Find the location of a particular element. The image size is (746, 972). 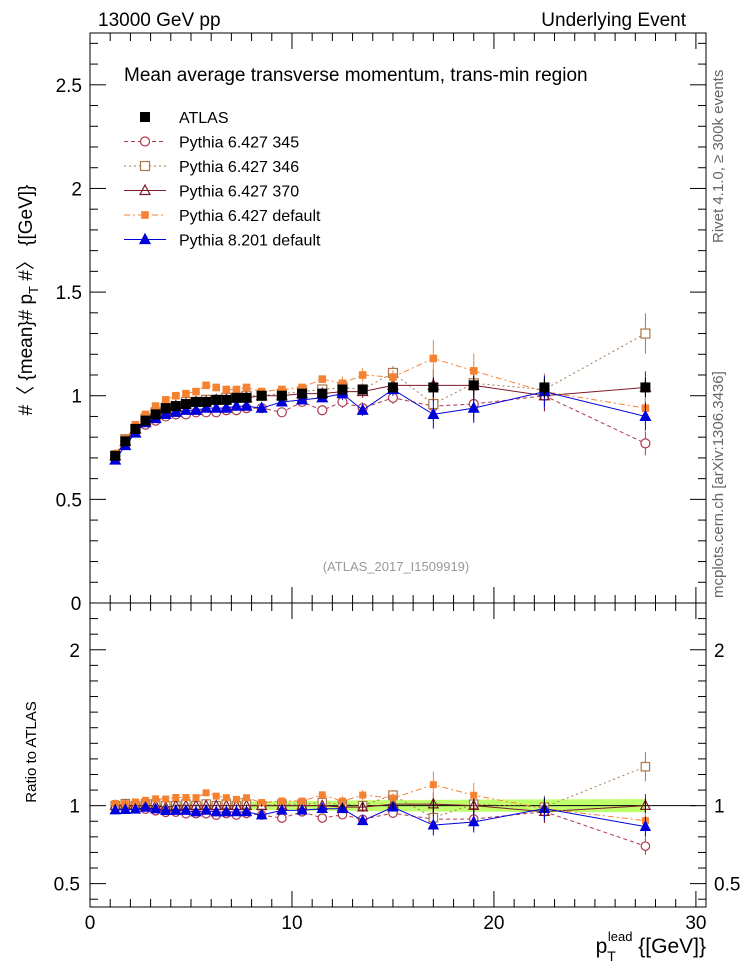

legend-marker-atlas is located at coordinates (145, 117).